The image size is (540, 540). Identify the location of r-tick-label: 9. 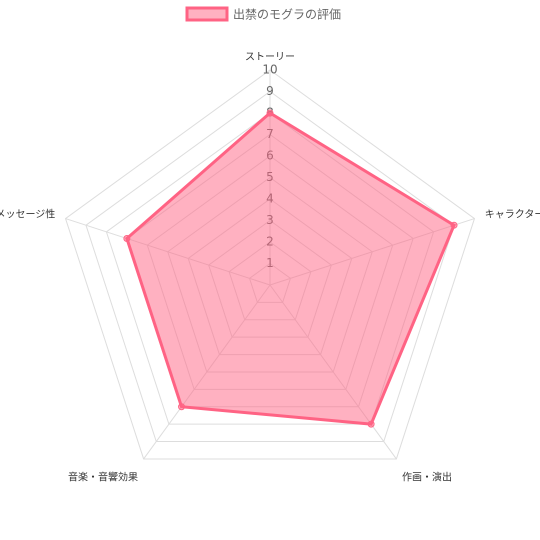
(270, 91).